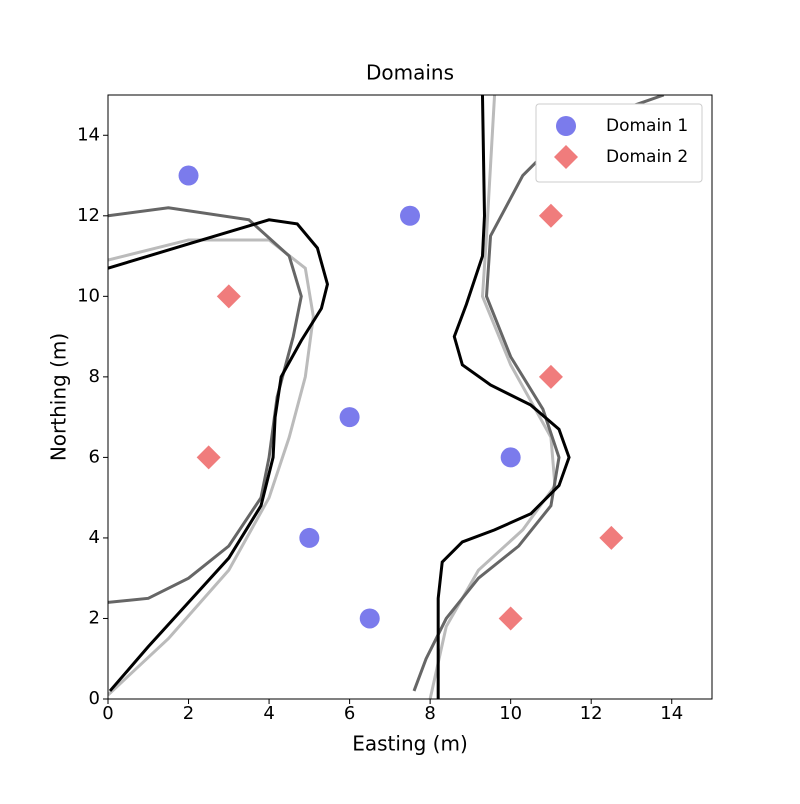 The width and height of the screenshot is (800, 804). Describe the element at coordinates (94, 698) in the screenshot. I see `y-tick-label: 0` at that location.